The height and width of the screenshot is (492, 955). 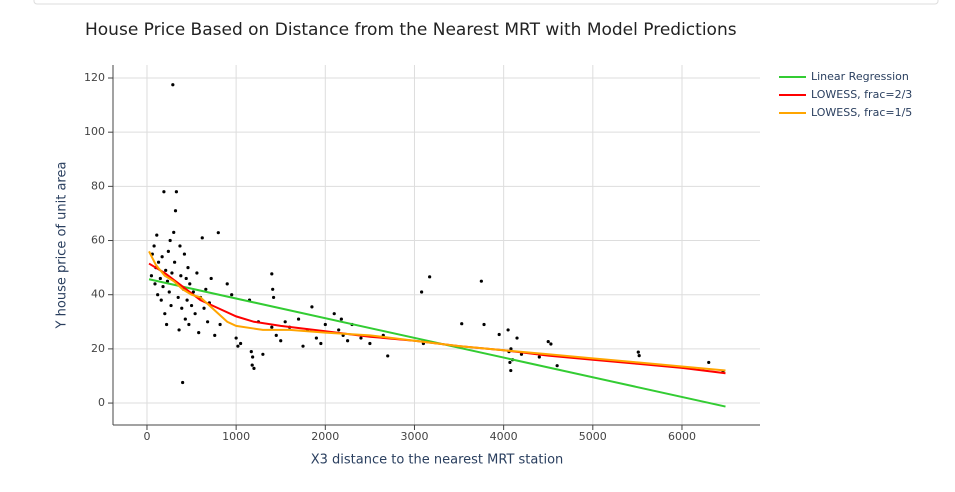 I want to click on x-axis-title: X3 distance to the nearest MRT station, so click(x=437, y=460).